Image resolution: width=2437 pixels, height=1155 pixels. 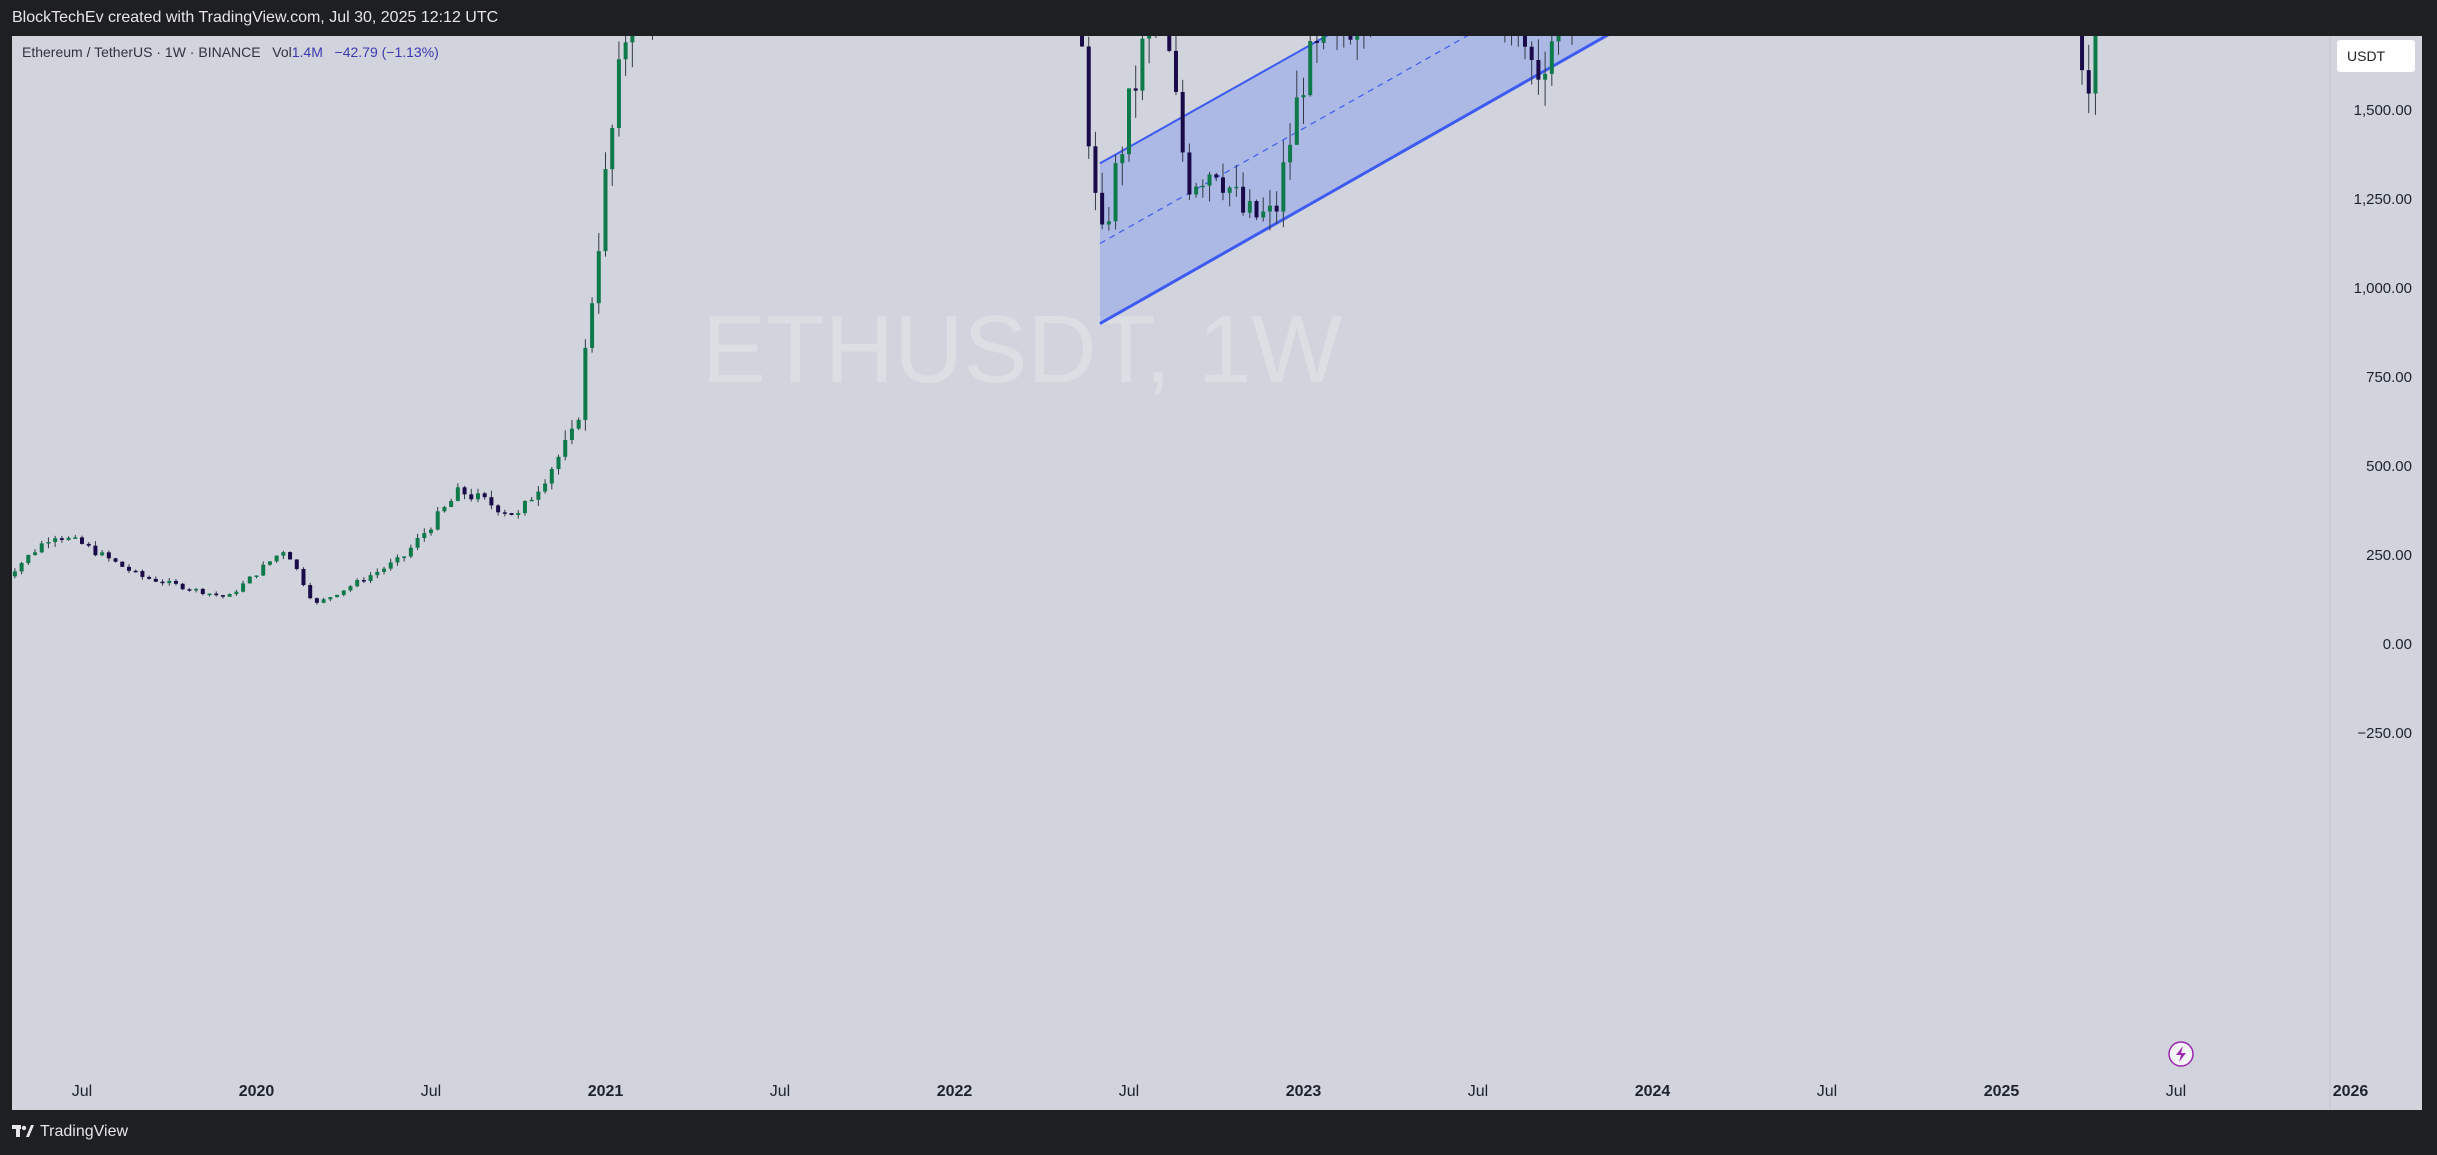 What do you see at coordinates (606, 1091) in the screenshot?
I see `x-tick-label: 2021` at bounding box center [606, 1091].